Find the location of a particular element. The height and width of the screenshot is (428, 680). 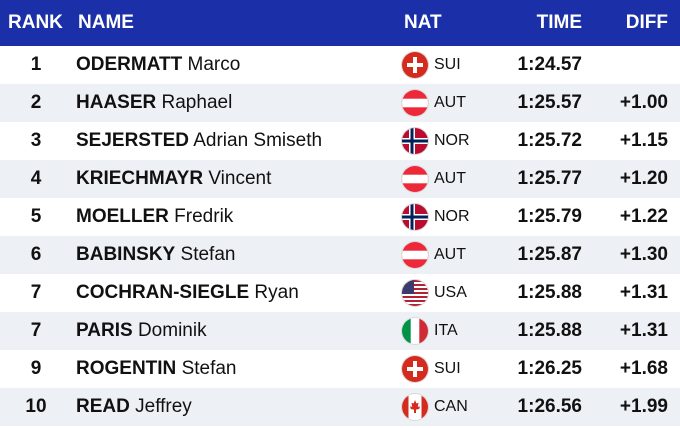

header-name: NAME is located at coordinates (106, 22).